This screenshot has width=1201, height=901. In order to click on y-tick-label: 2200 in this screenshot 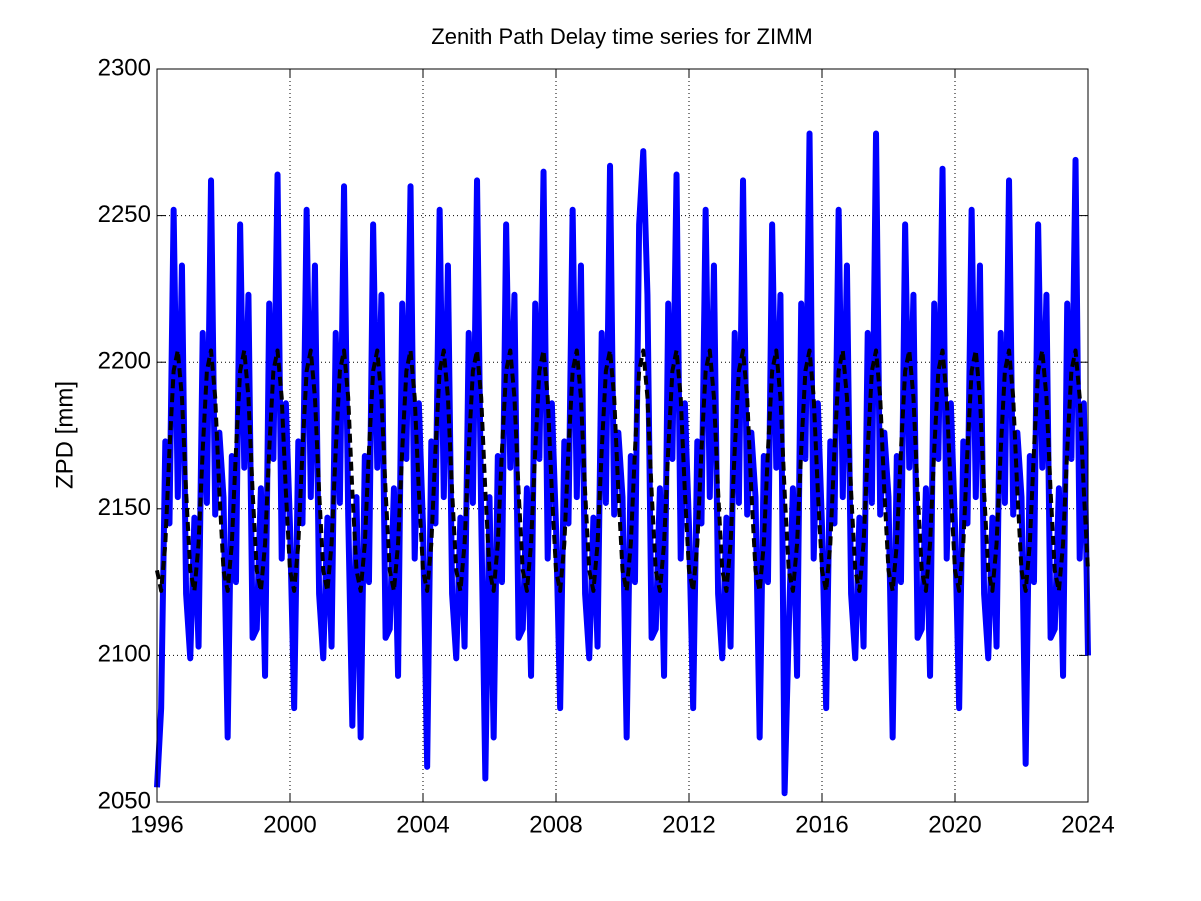, I will do `click(124, 361)`.